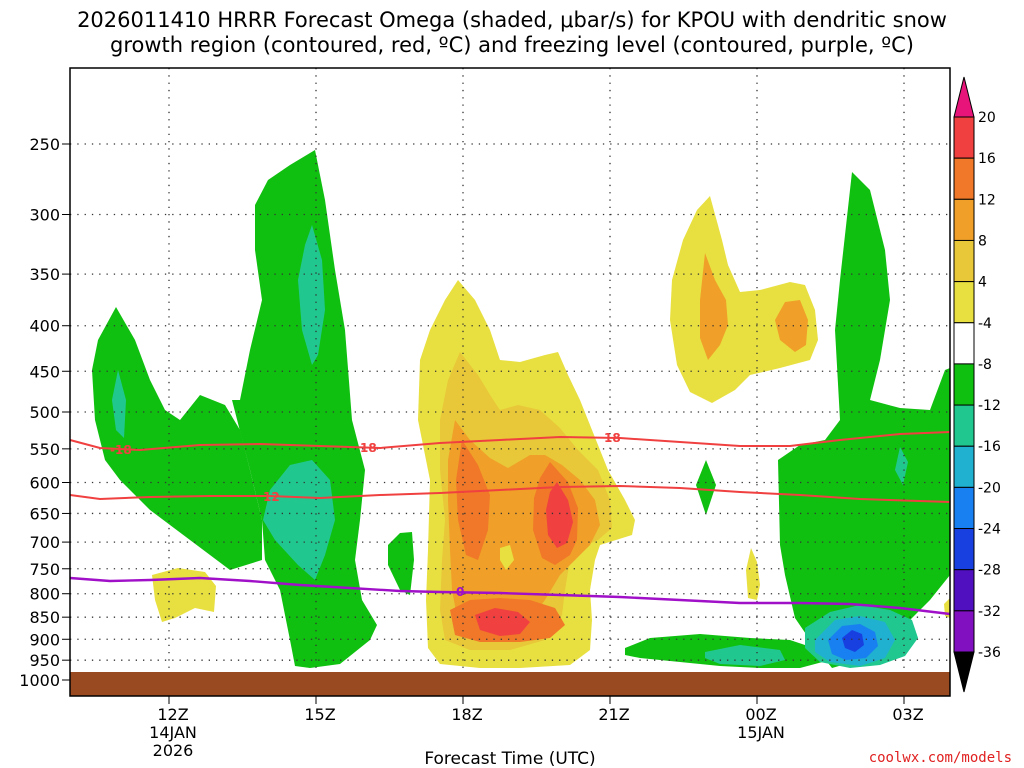  Describe the element at coordinates (985, 324) in the screenshot. I see `colorbar-label: -4` at that location.